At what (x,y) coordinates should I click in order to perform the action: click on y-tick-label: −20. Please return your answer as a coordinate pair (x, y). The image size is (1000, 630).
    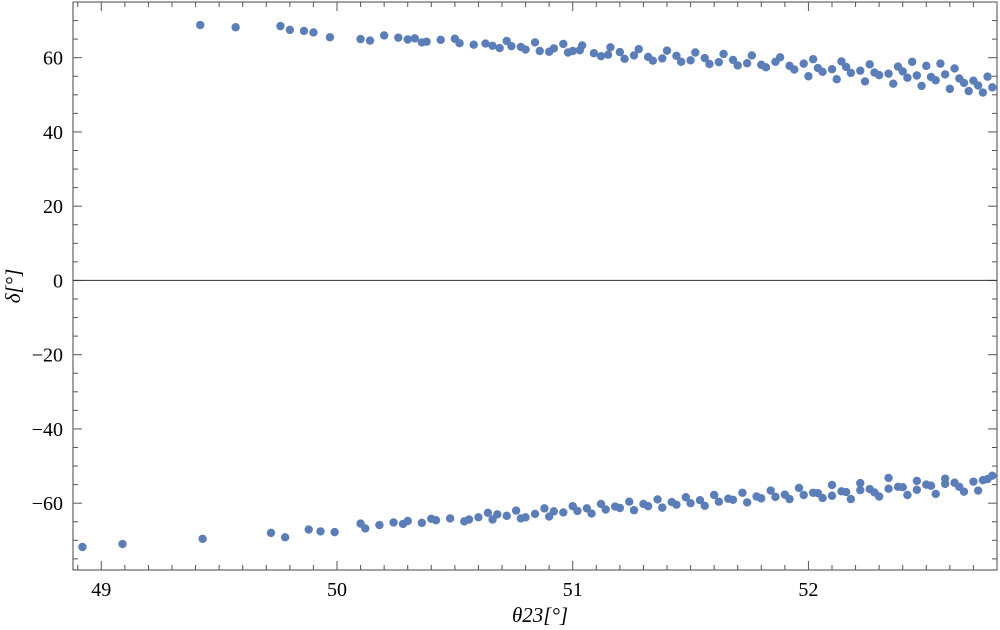
    Looking at the image, I should click on (47, 356).